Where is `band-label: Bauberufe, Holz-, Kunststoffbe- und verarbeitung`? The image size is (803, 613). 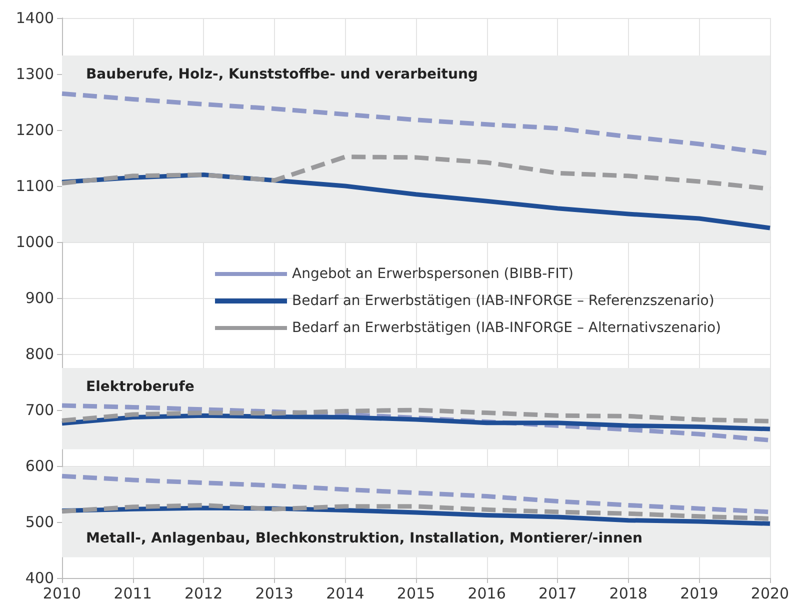
band-label: Bauberufe, Holz-, Kunststoffbe- und verarbeitung is located at coordinates (282, 74).